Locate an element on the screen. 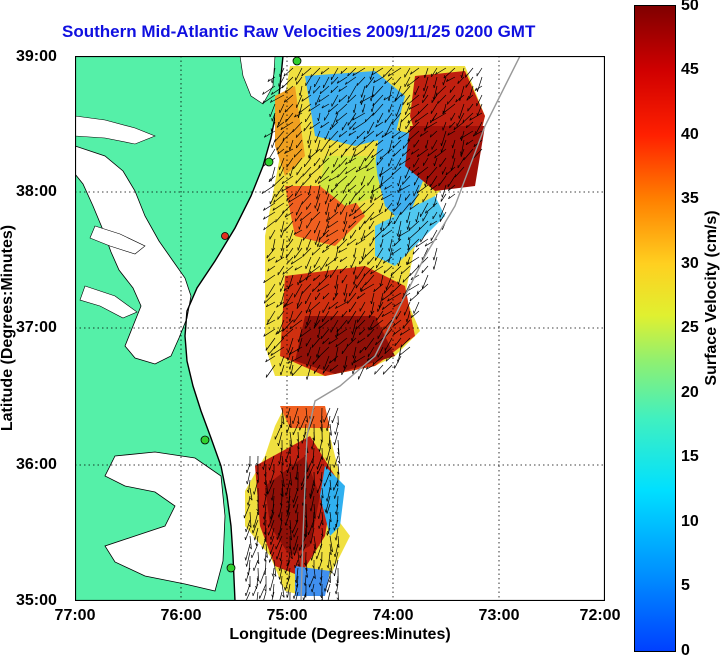 The width and height of the screenshot is (724, 660). colorbar-tick-label: 50 is located at coordinates (690, 7).